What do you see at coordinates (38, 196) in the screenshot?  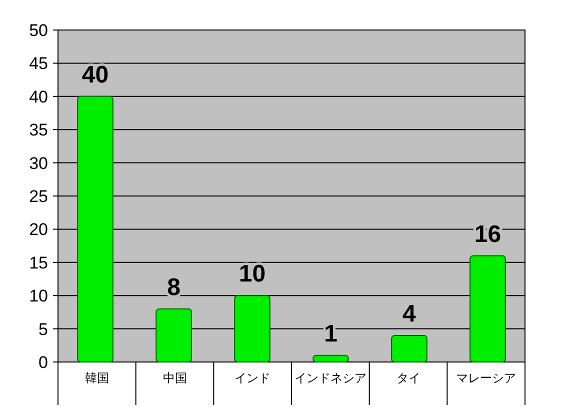 I see `y-tick-label: 25` at bounding box center [38, 196].